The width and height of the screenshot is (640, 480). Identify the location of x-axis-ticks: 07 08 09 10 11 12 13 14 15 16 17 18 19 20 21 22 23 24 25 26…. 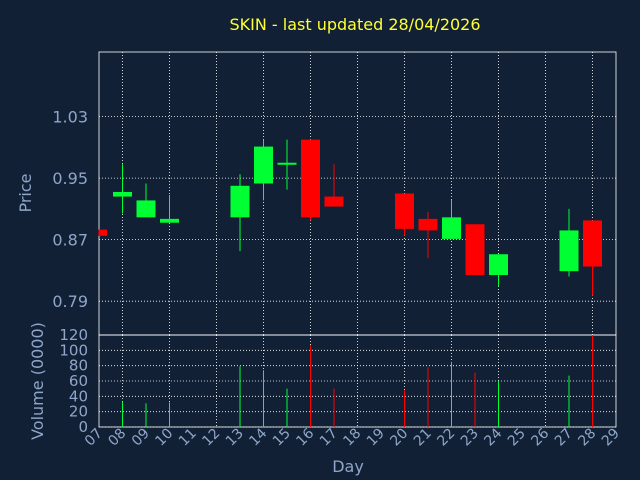
(352, 437).